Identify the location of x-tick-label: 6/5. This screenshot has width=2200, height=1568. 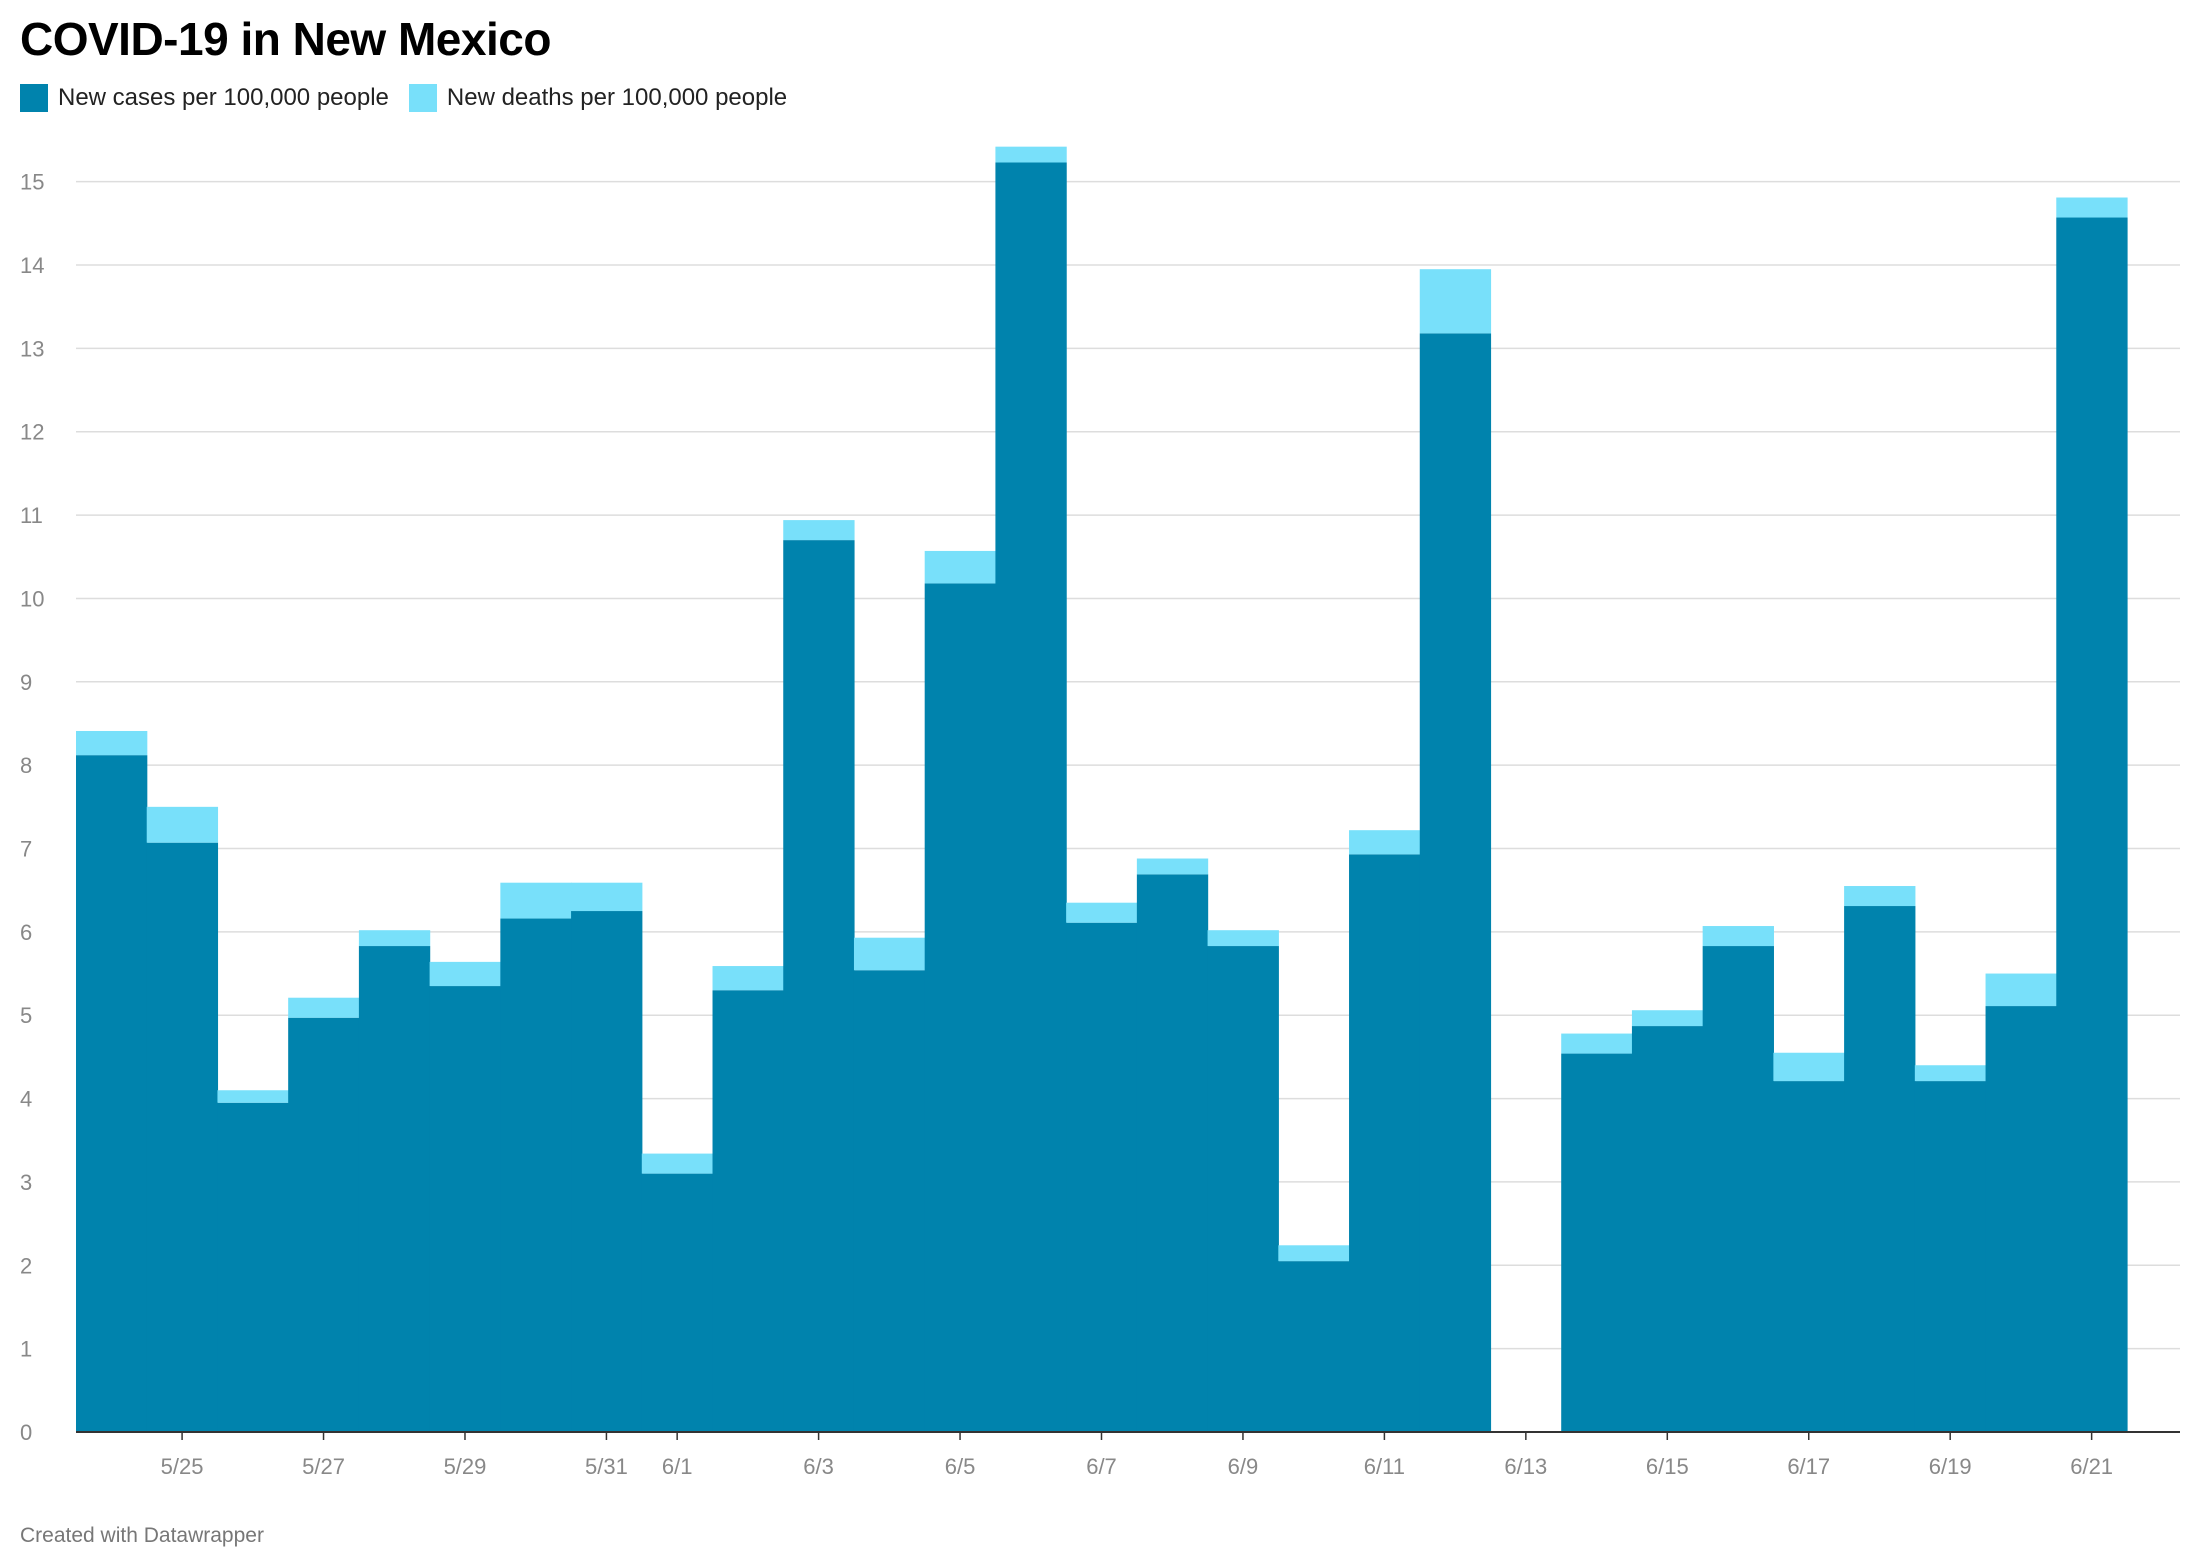
(960, 1466).